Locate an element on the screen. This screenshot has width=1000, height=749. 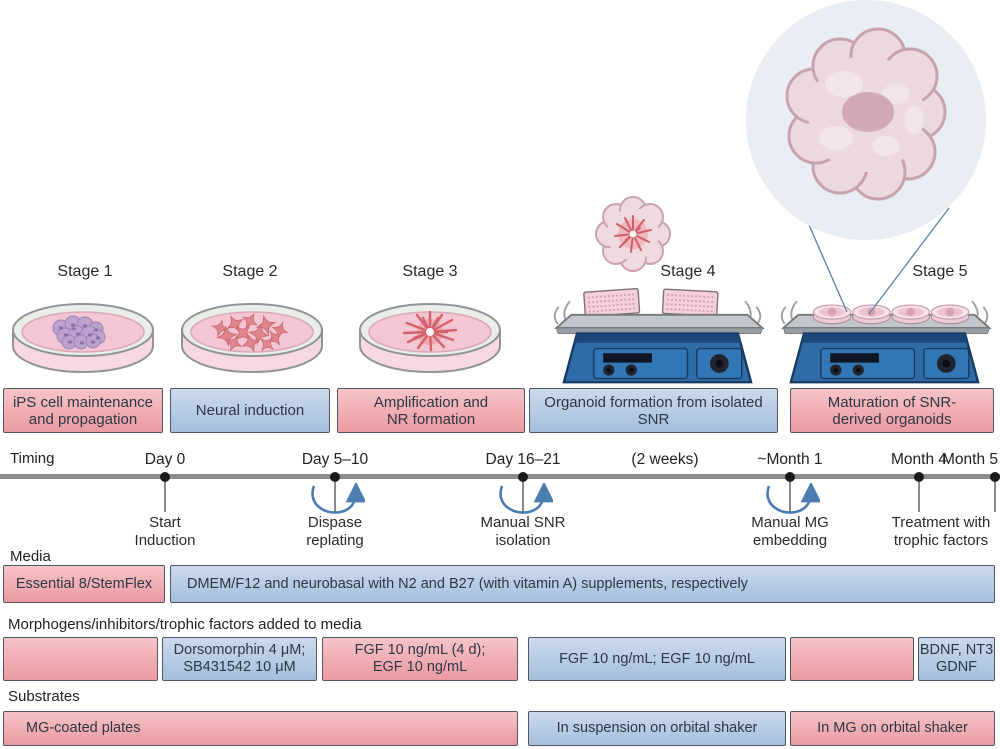
media-section-label: Media is located at coordinates (30, 556).